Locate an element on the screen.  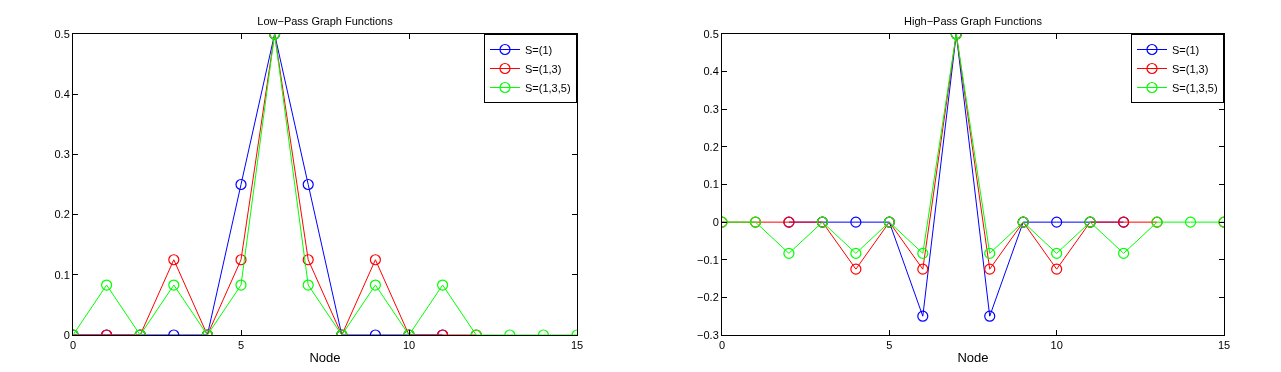
y-tick-label: −0.1 is located at coordinates (708, 259).